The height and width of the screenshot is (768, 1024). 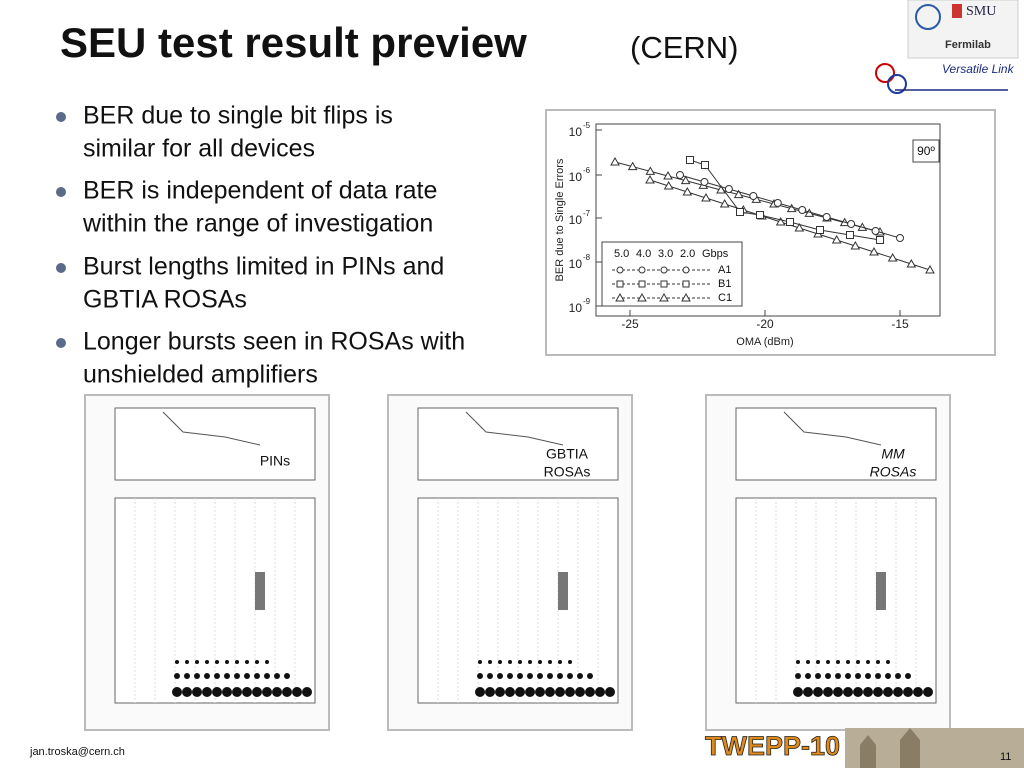 I want to click on plot-area, so click(x=768, y=220).